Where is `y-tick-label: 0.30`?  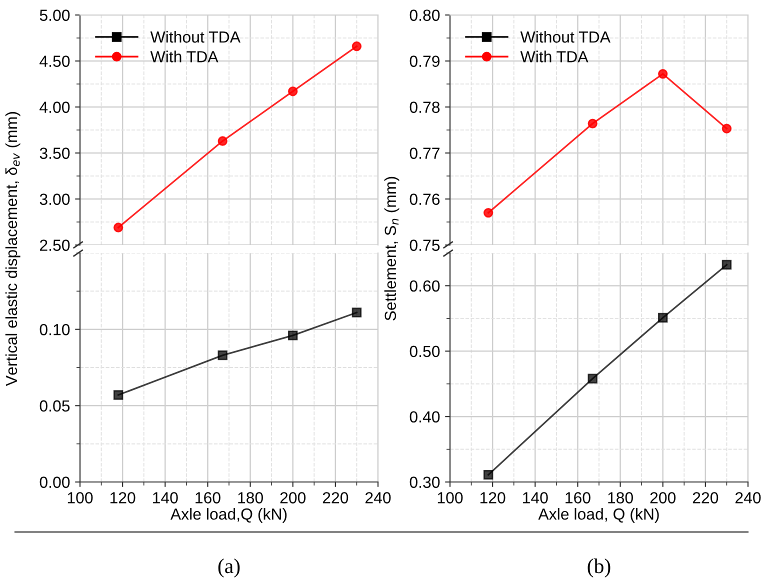
y-tick-label: 0.30 is located at coordinates (425, 482).